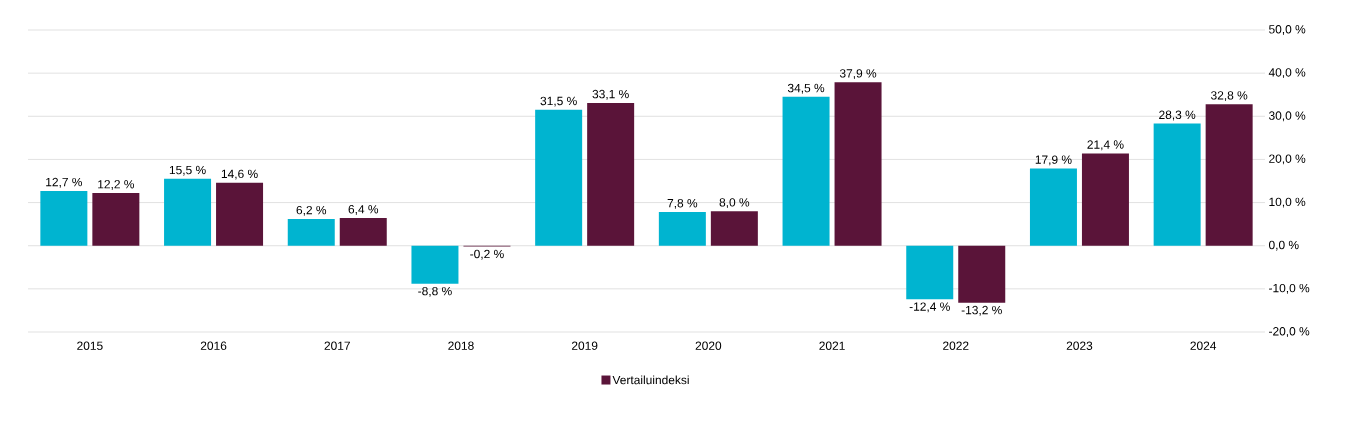 The height and width of the screenshot is (421, 1371). Describe the element at coordinates (806, 88) in the screenshot. I see `data-label: 34,5 %` at that location.